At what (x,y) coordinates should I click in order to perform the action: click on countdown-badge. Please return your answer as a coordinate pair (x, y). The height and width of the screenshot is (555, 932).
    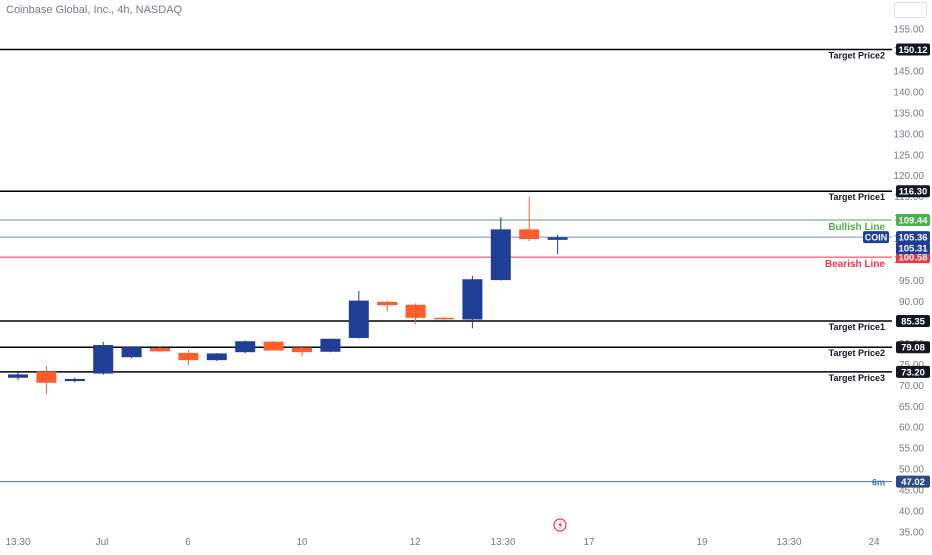
    Looking at the image, I should click on (913, 248).